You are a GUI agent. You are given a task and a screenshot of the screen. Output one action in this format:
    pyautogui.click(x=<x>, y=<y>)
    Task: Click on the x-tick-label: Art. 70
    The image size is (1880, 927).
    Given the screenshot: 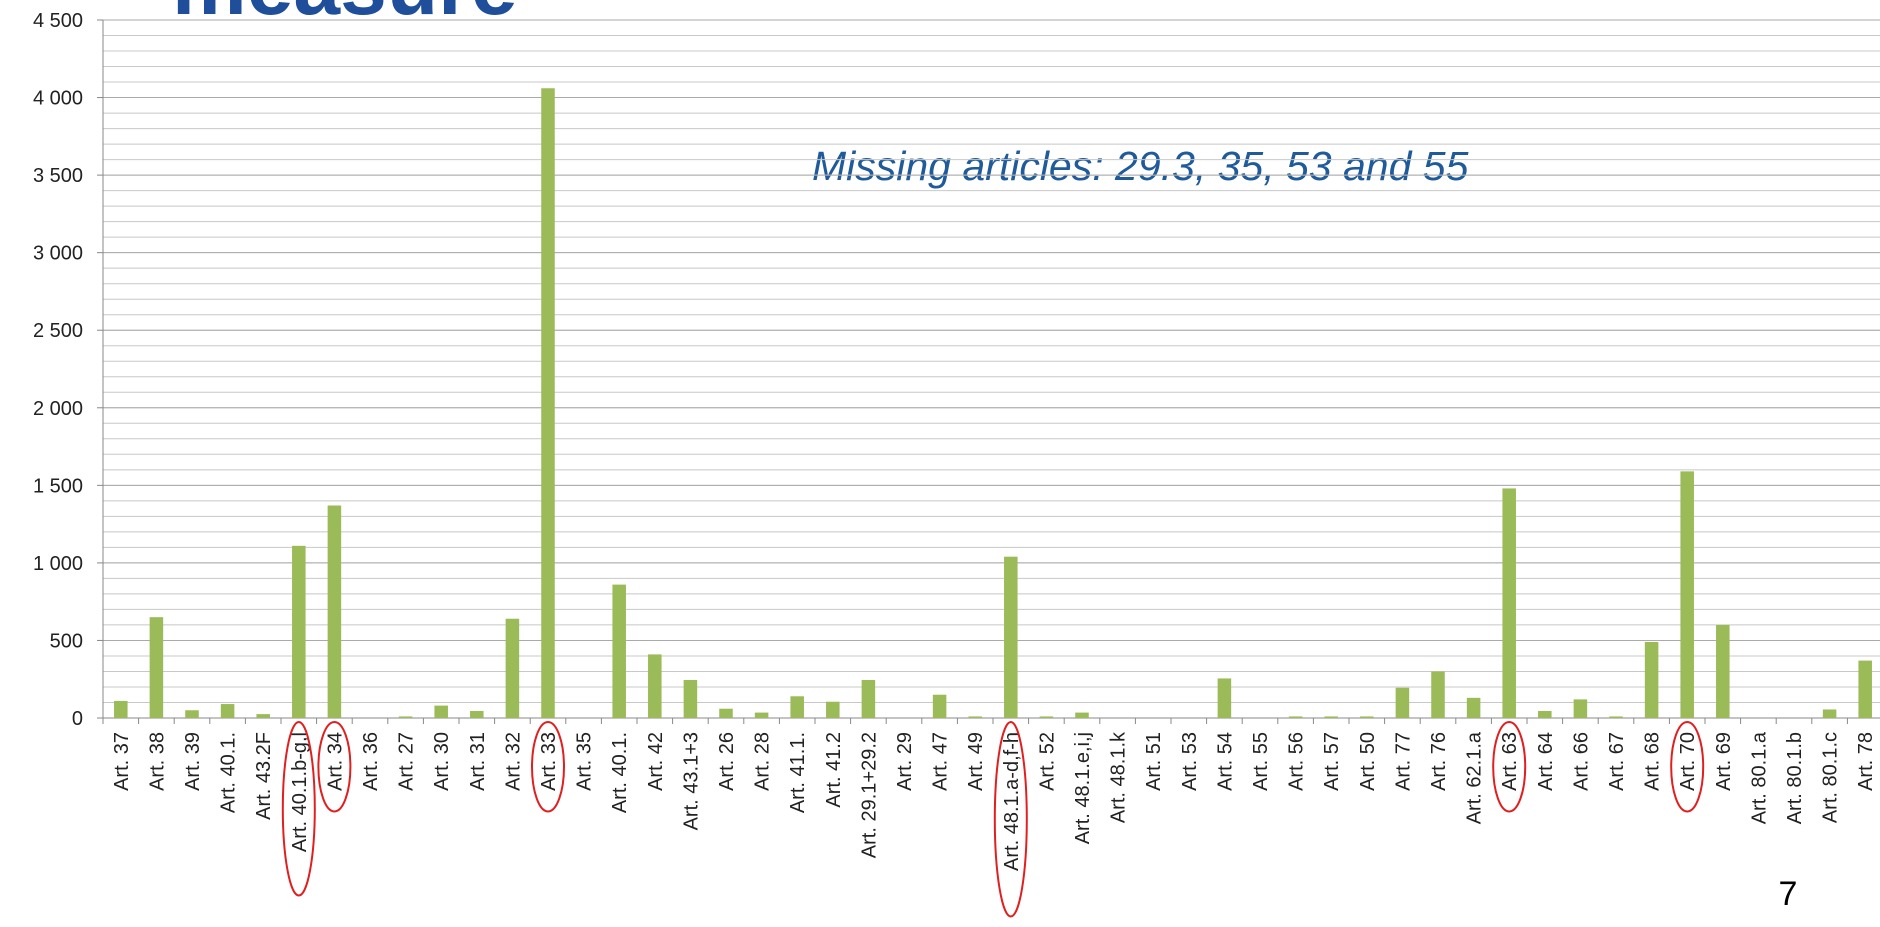 What is the action you would take?
    pyautogui.click(x=1688, y=761)
    